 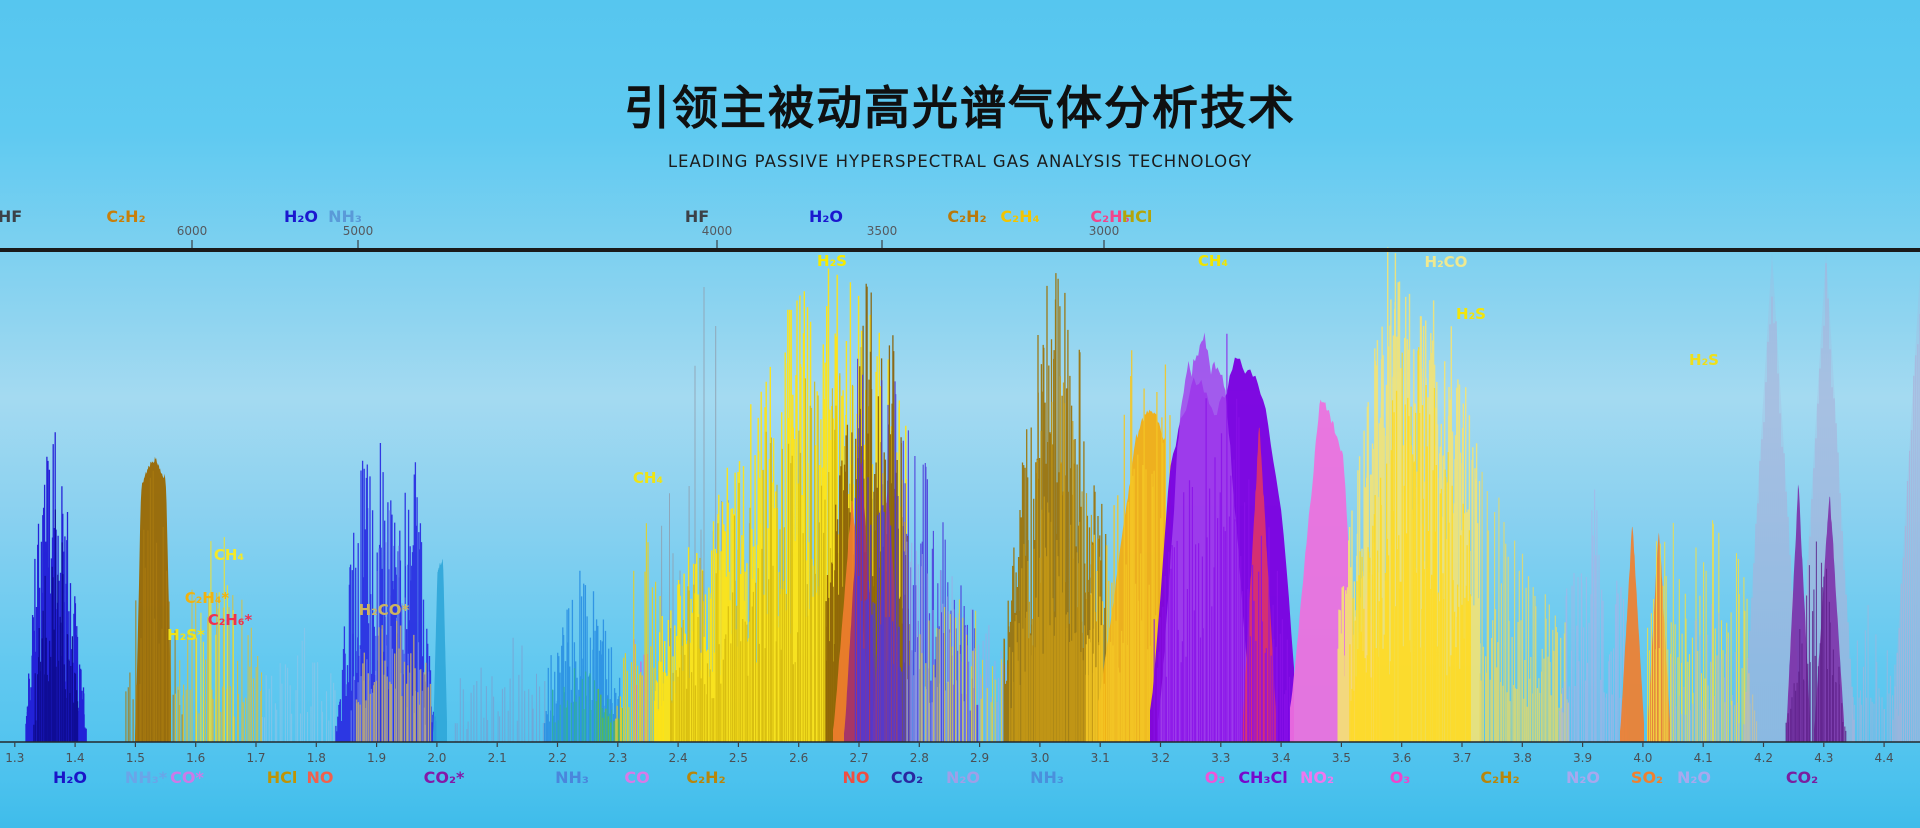 I want to click on bottom-tick-label: 1.4, so click(x=75, y=758).